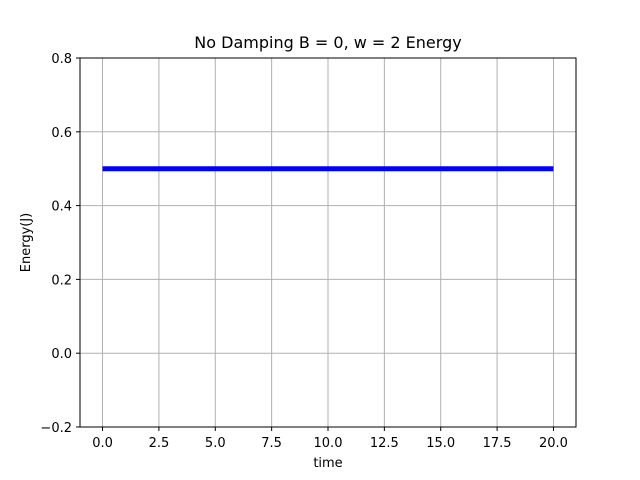  Describe the element at coordinates (26, 243) in the screenshot. I see `y-axis-label: Energy(J)` at that location.